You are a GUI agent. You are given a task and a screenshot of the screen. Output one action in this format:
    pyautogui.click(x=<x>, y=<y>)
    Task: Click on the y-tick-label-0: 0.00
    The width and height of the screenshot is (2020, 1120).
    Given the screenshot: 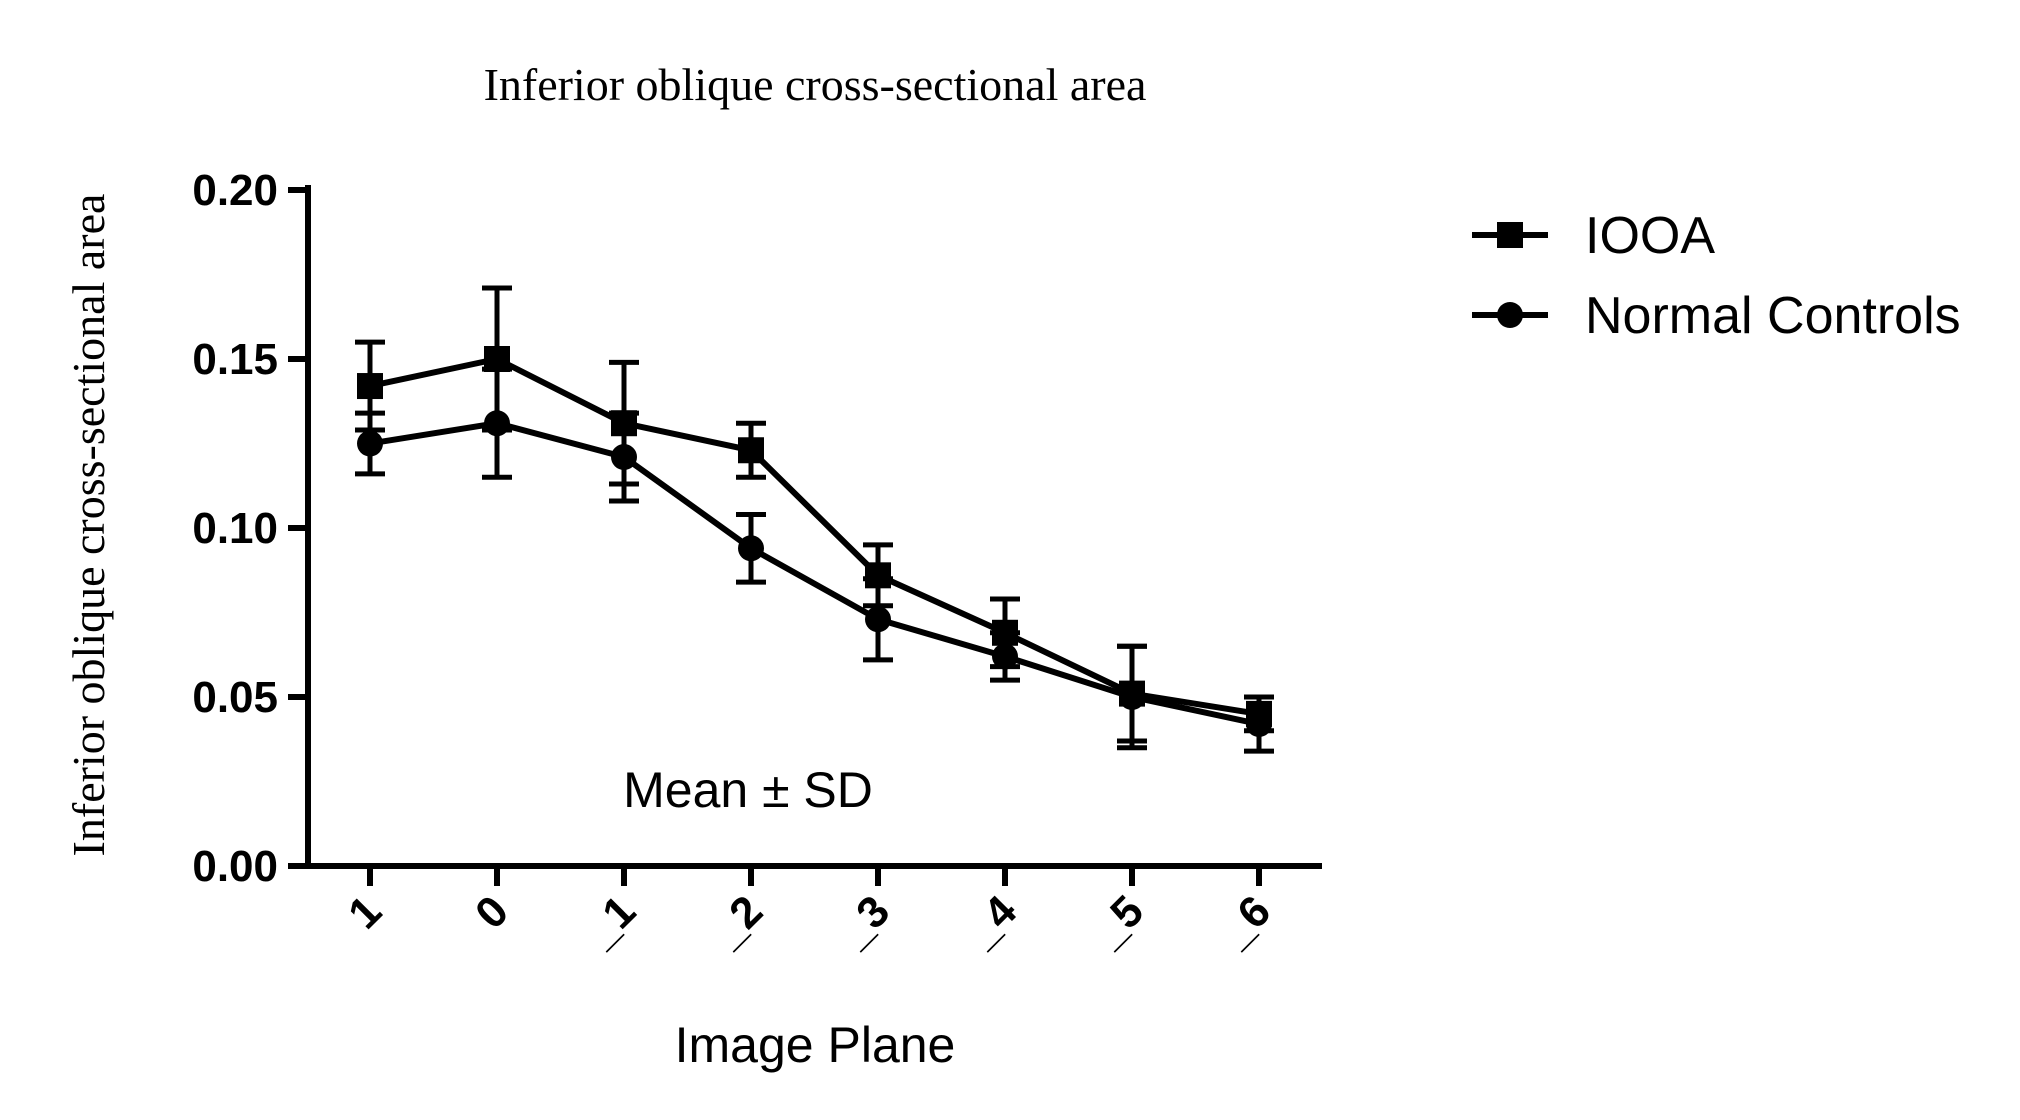 What is the action you would take?
    pyautogui.click(x=235, y=866)
    